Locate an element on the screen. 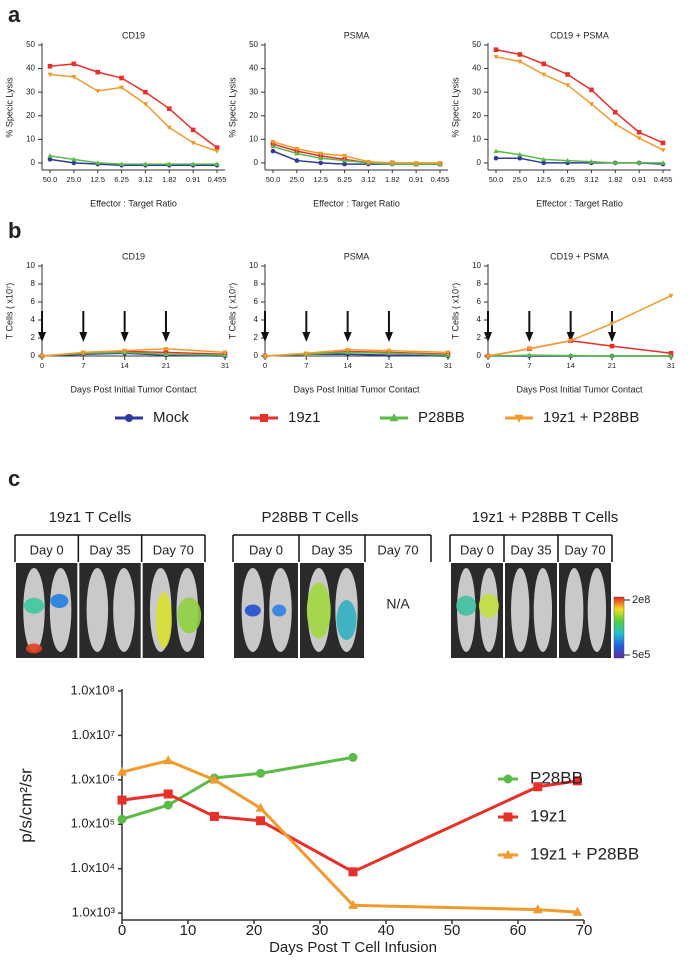 This screenshot has width=691, height=966. y-tick-label: 40 is located at coordinates (30, 68).